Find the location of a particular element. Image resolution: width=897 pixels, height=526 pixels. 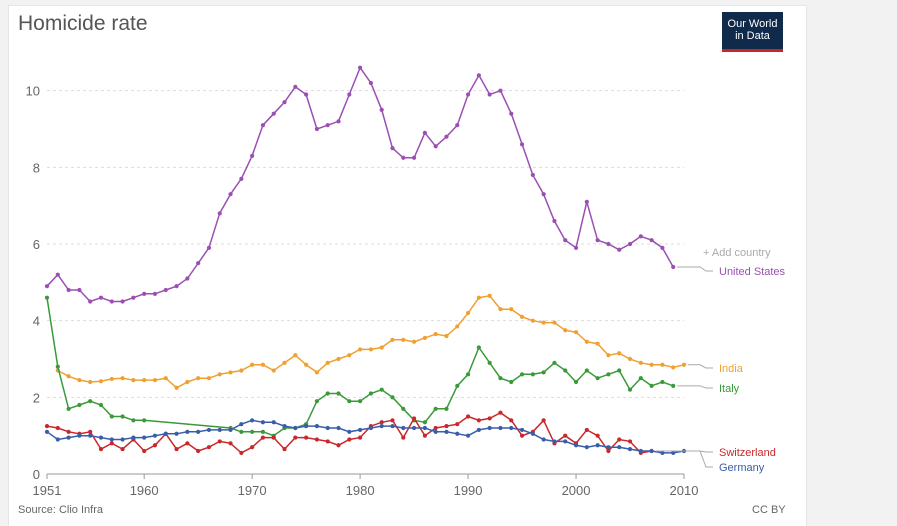

legend-label-germany: Germany is located at coordinates (742, 468).